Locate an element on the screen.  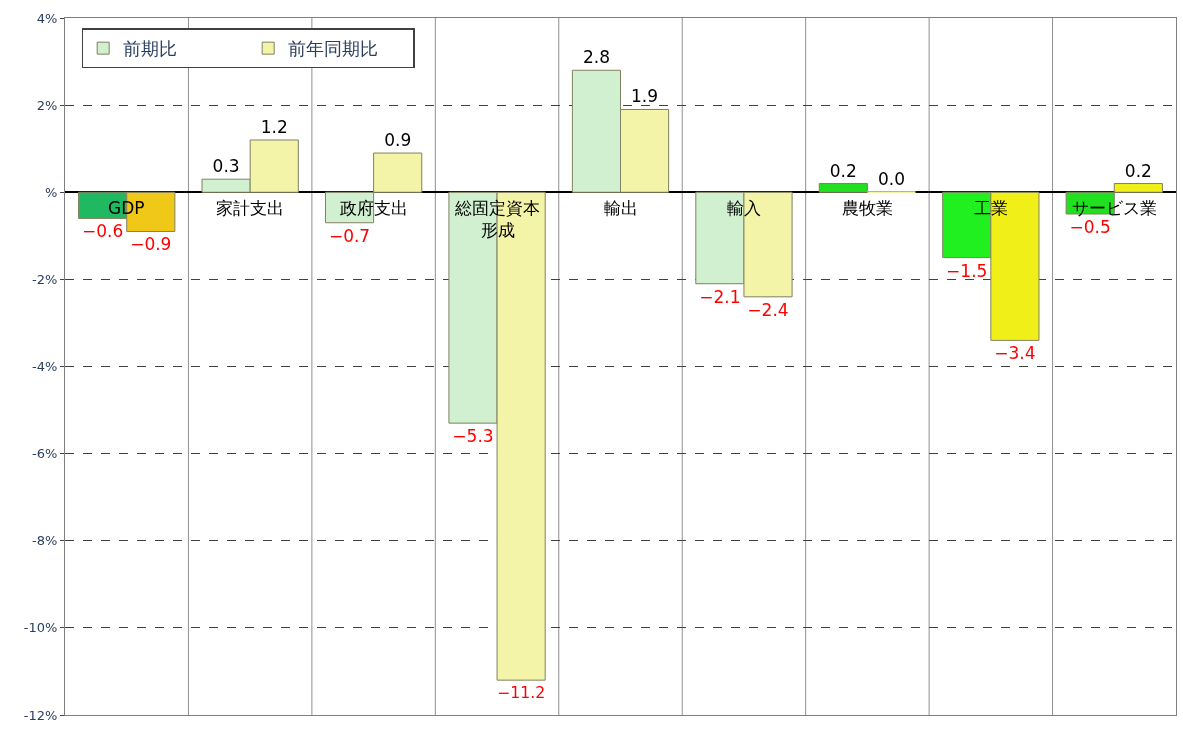
data-label: −2.4 is located at coordinates (768, 309).